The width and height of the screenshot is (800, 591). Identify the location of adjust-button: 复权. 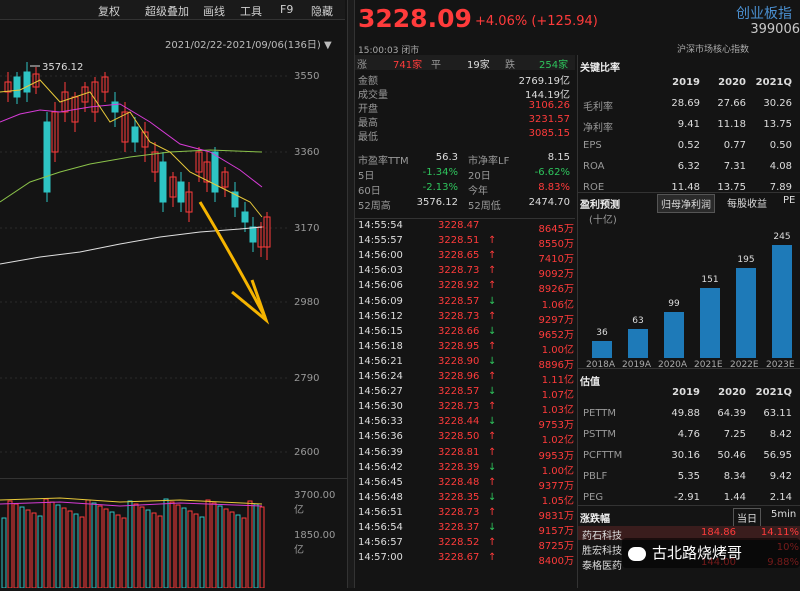
(109, 11).